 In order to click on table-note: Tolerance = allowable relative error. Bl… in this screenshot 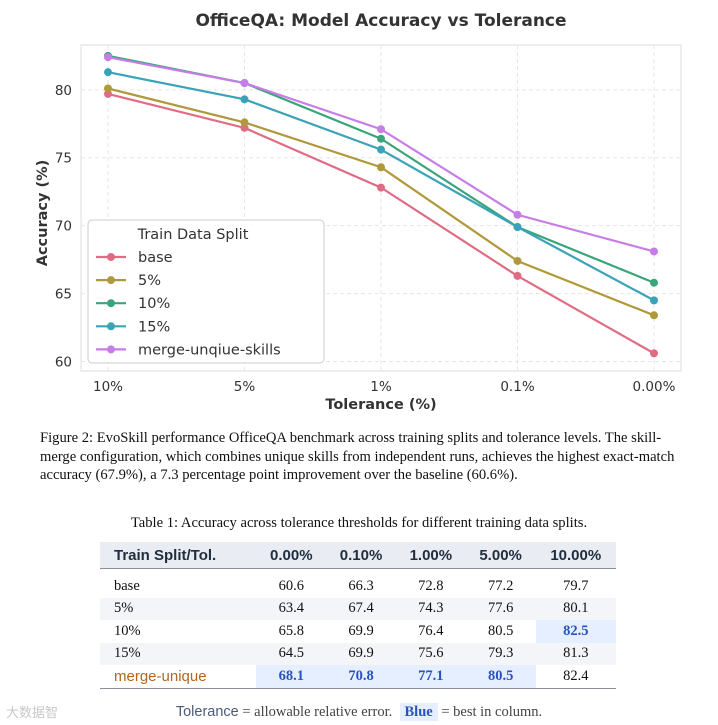, I will do `click(359, 712)`.